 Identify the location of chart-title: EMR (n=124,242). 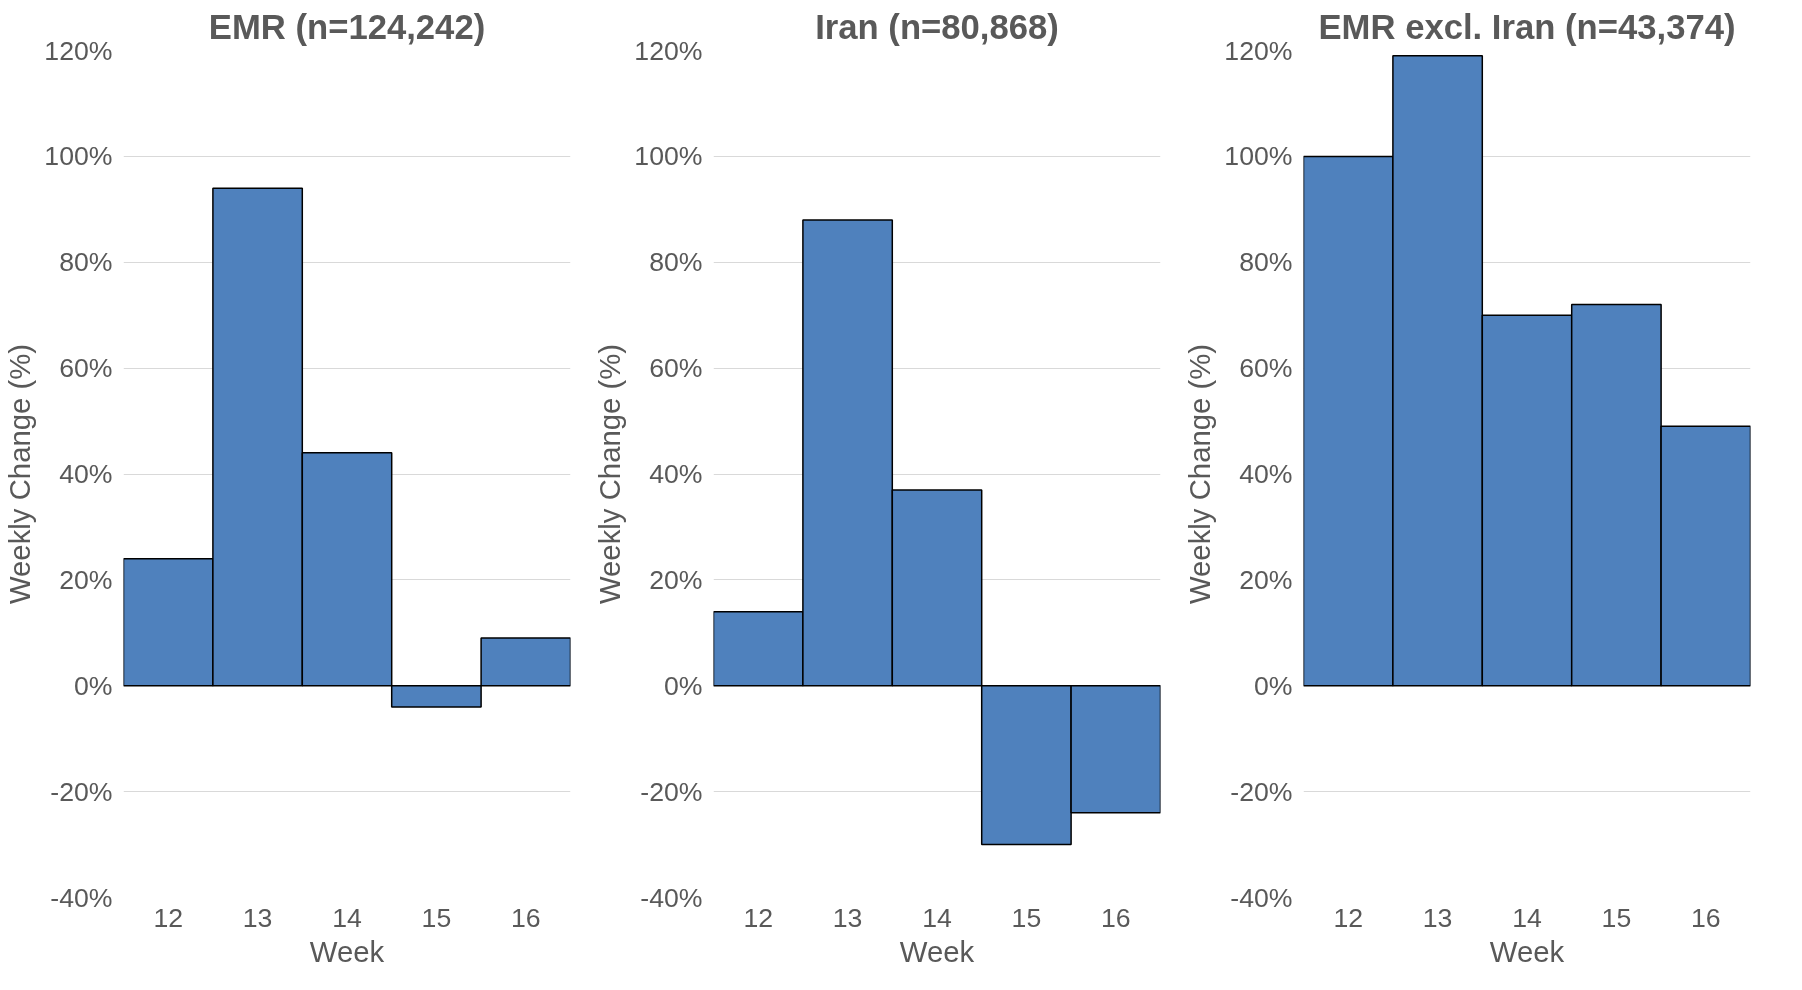
(347, 26).